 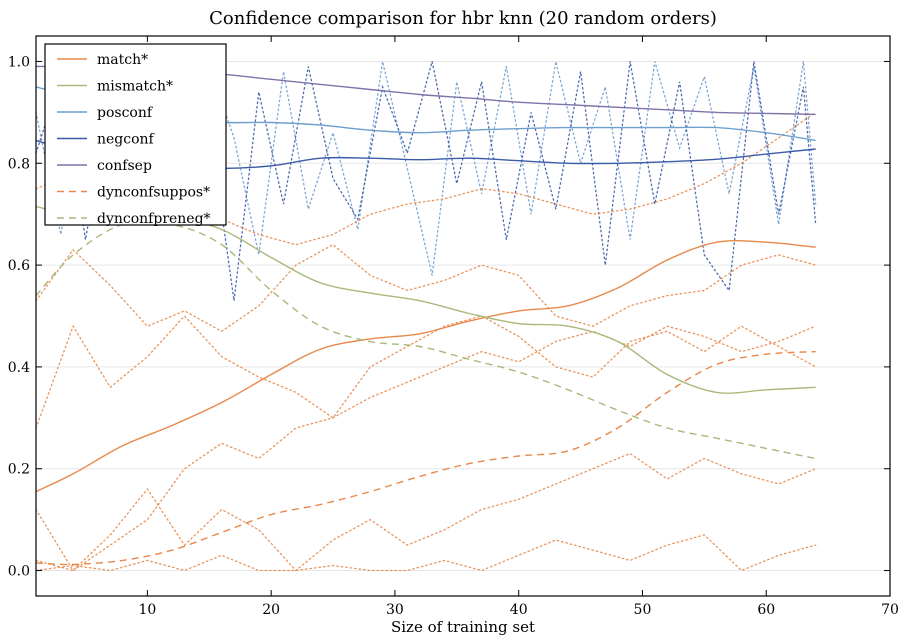 What do you see at coordinates (271, 610) in the screenshot?
I see `x-tick-label: 20` at bounding box center [271, 610].